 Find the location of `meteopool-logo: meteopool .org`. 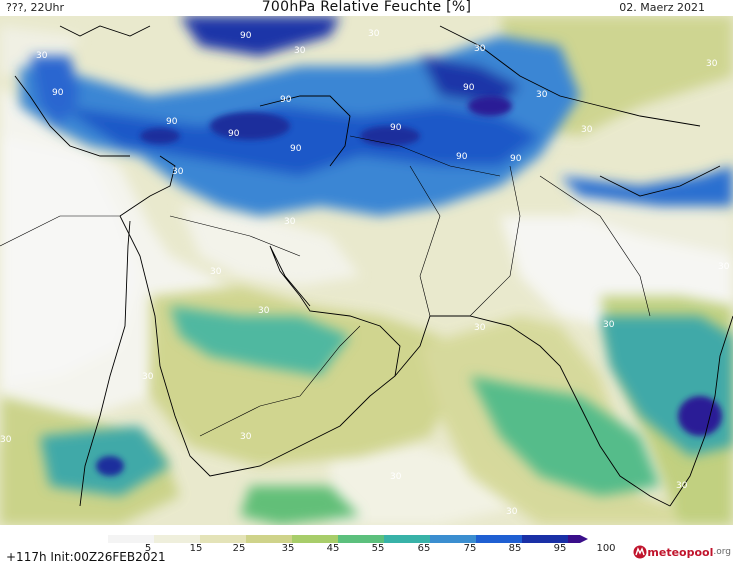

meteopool-logo: meteopool .org is located at coordinates (682, 552).